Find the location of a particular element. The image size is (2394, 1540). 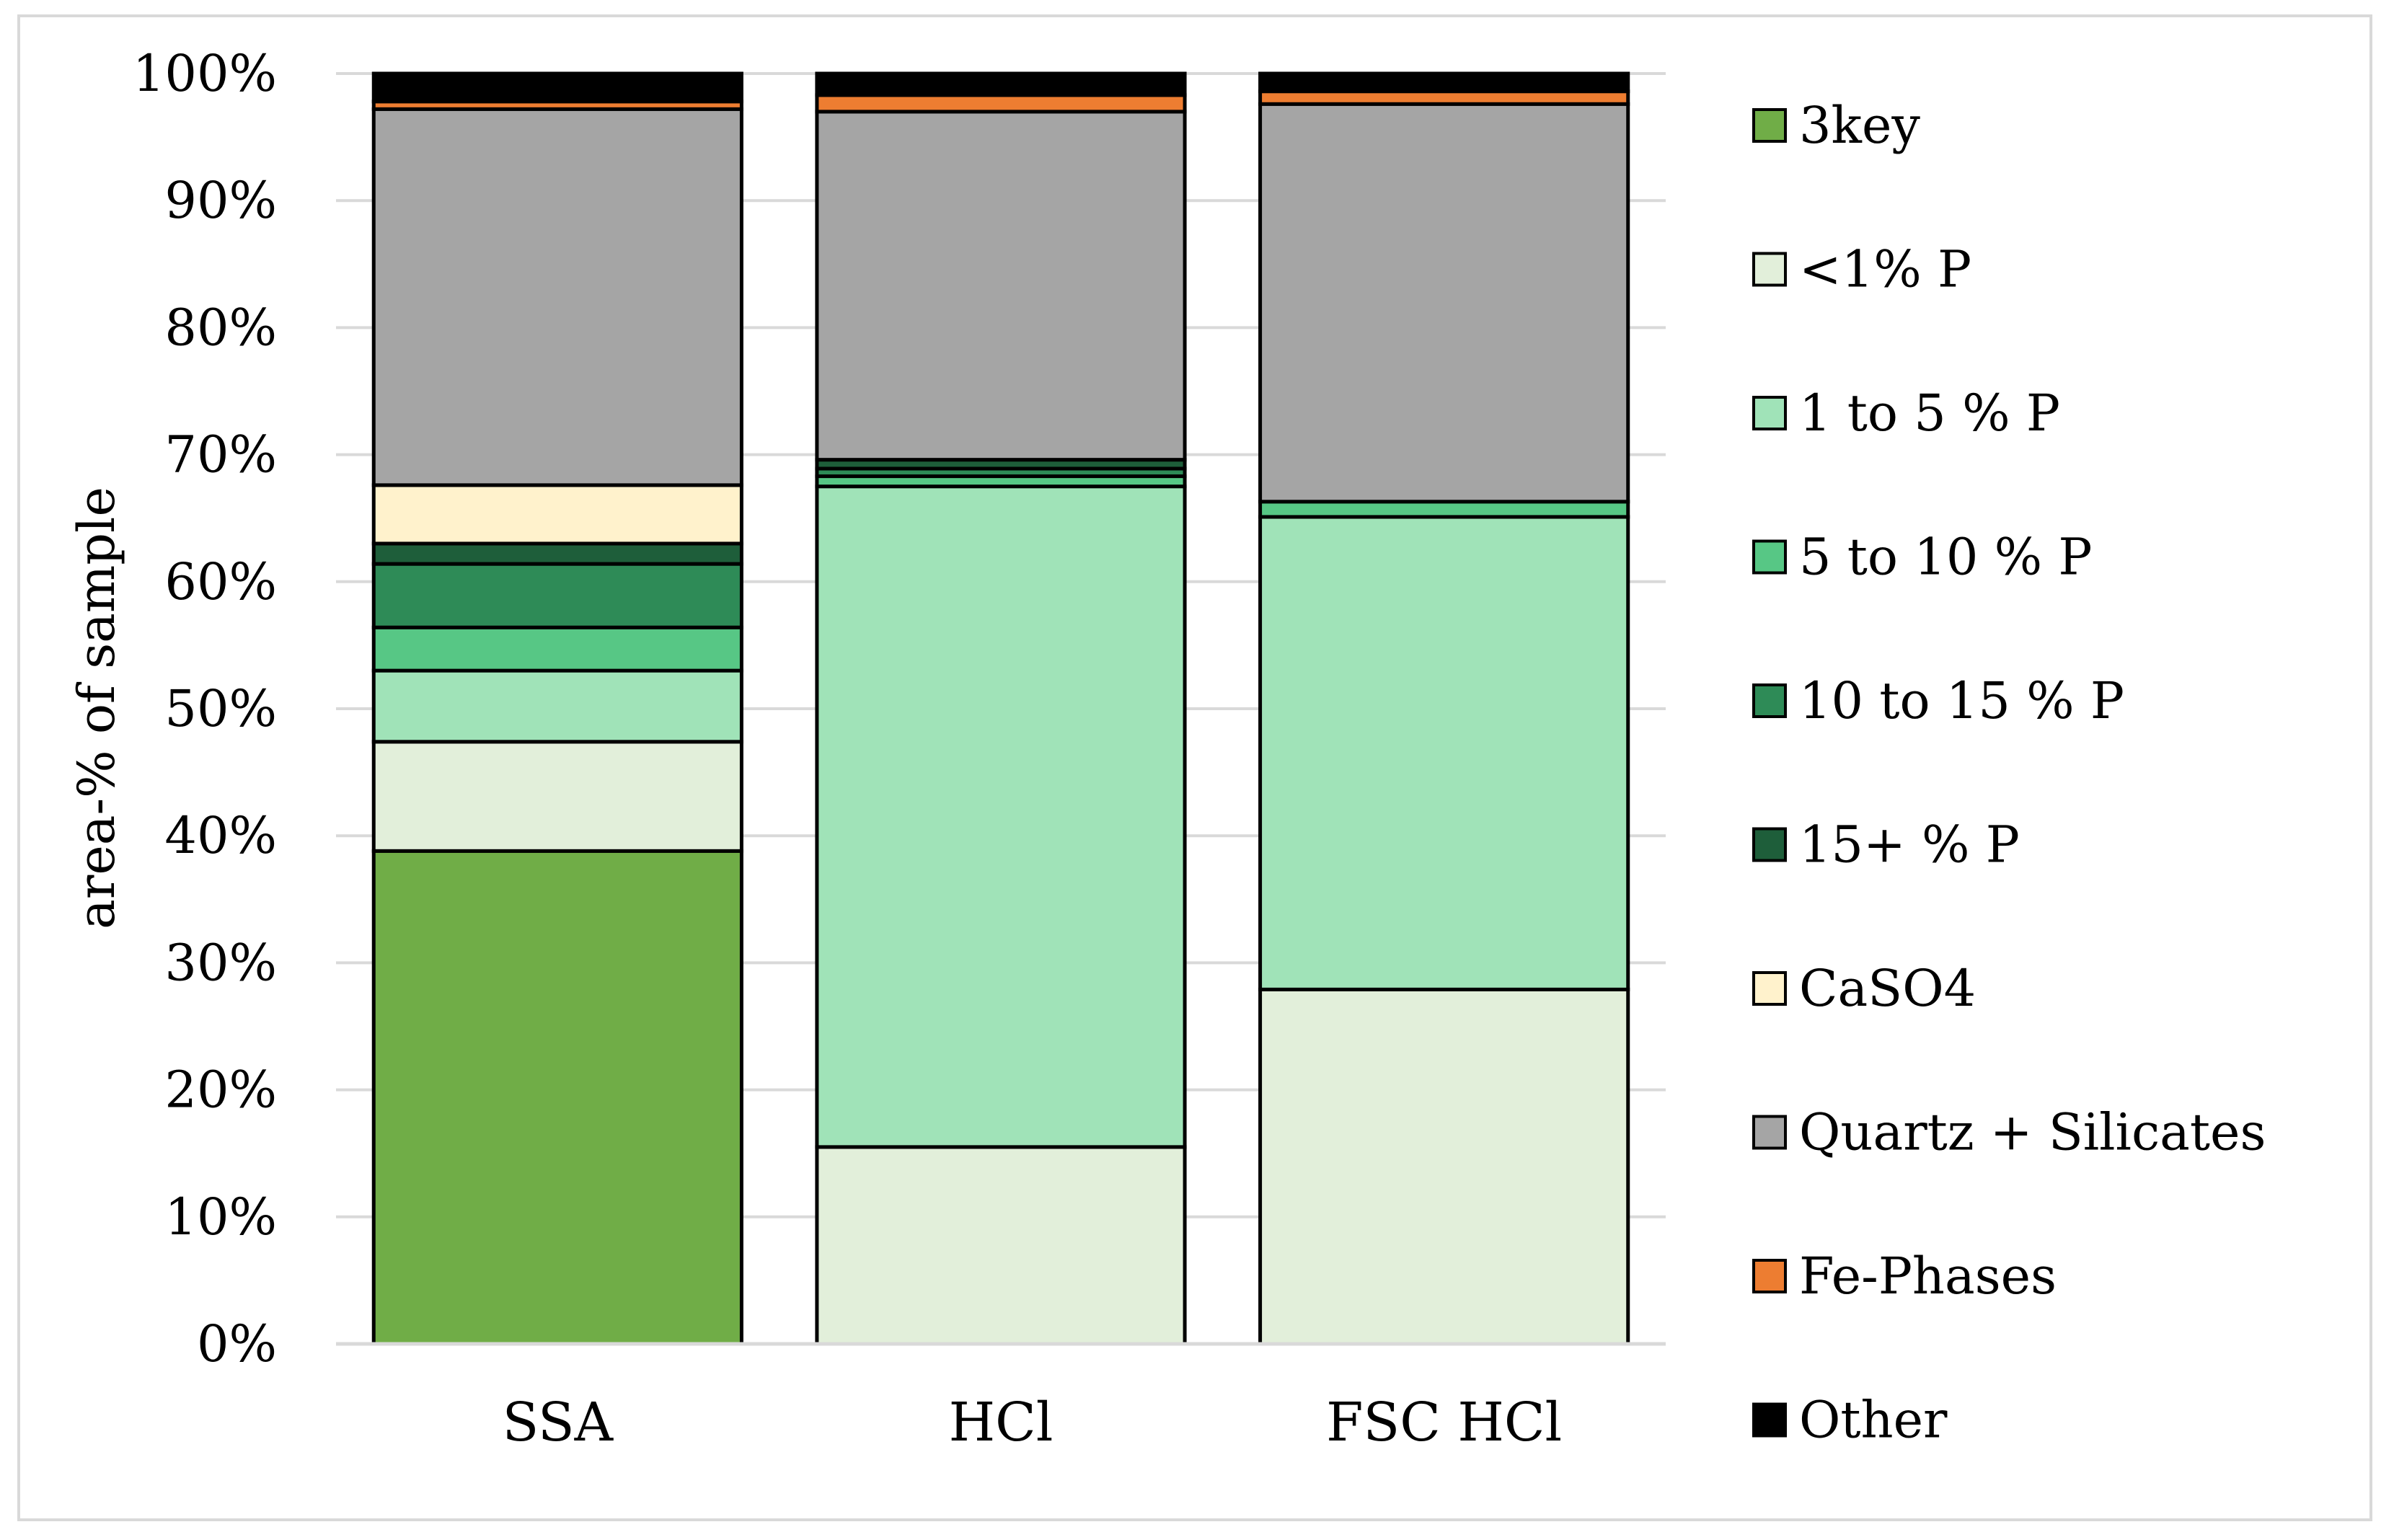

legend-label: 5 to 10 % P is located at coordinates (1946, 557).